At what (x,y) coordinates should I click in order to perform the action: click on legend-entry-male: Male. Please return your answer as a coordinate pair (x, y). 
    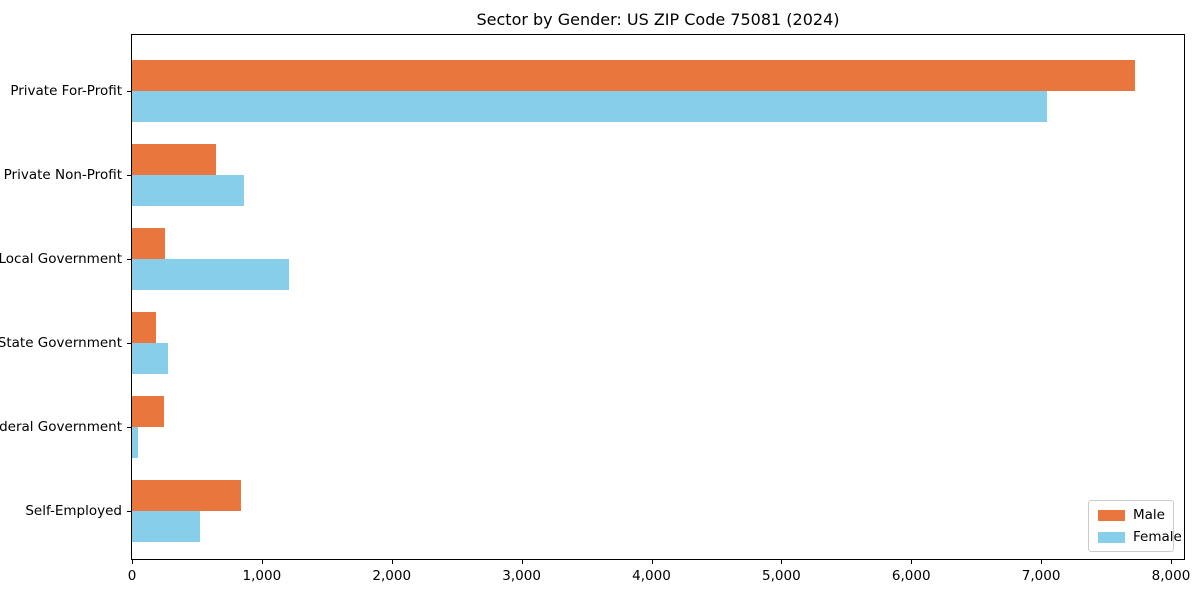
    Looking at the image, I should click on (1131, 515).